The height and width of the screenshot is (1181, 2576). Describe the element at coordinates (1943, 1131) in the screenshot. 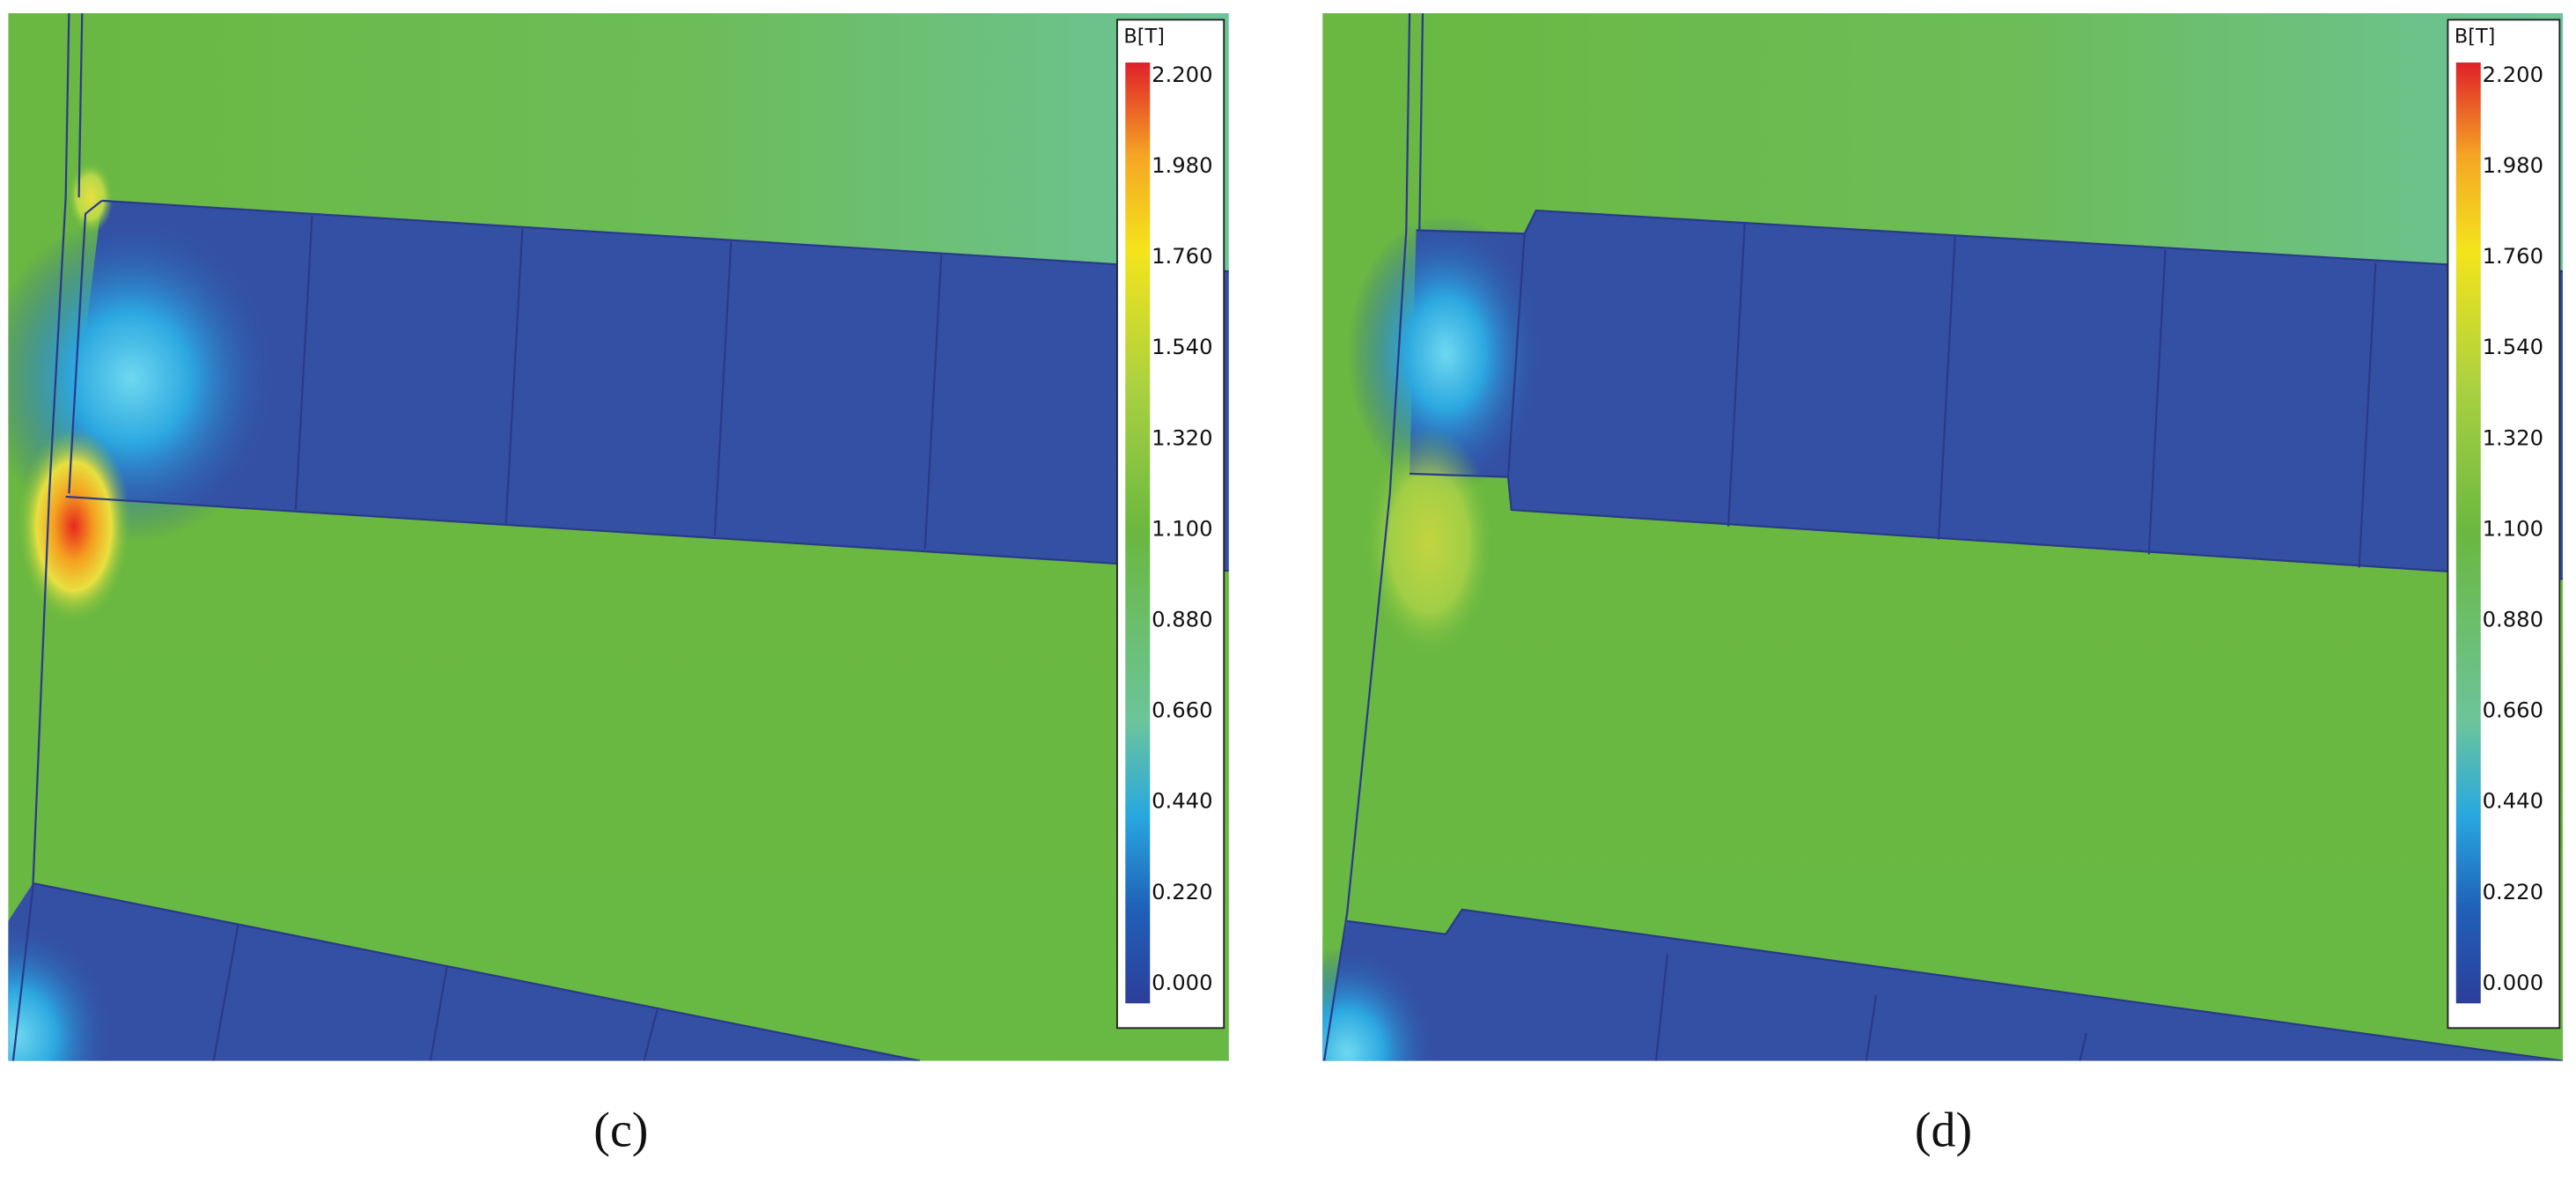

I see `panel-caption: (d)` at that location.